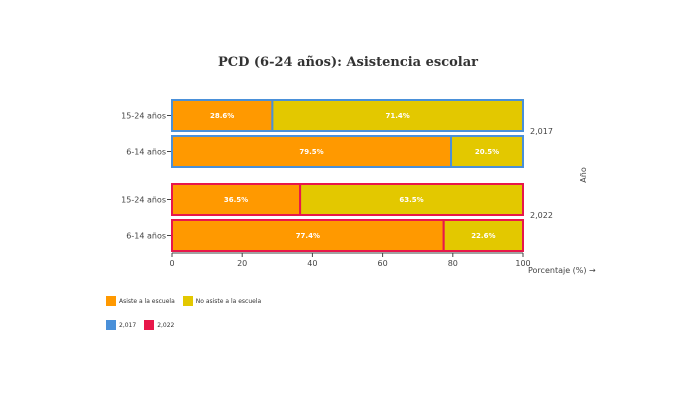 The height and width of the screenshot is (400, 700). I want to click on x-tick-label: 20, so click(242, 263).